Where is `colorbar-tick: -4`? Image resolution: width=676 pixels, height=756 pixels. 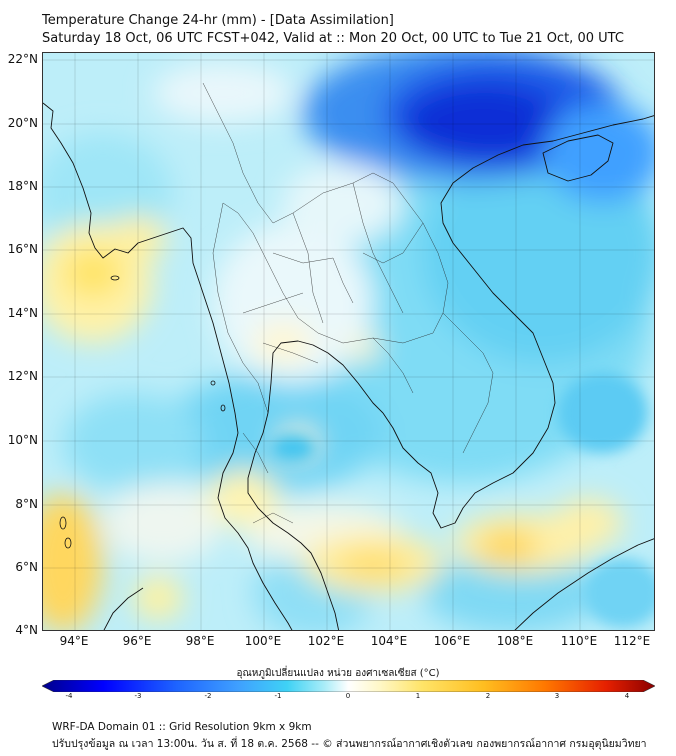 colorbar-tick: -4 is located at coordinates (69, 696).